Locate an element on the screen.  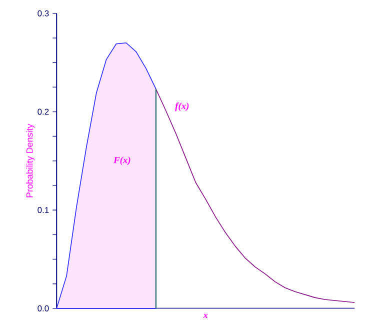
y-tick-label: 0.1 is located at coordinates (43, 210).